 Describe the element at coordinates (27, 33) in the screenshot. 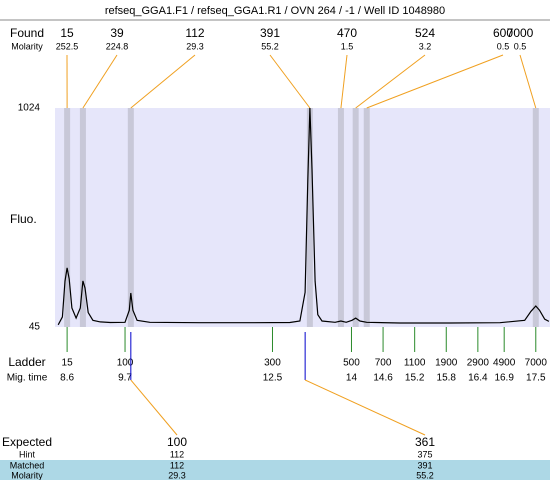

I see `found-label: Found` at that location.